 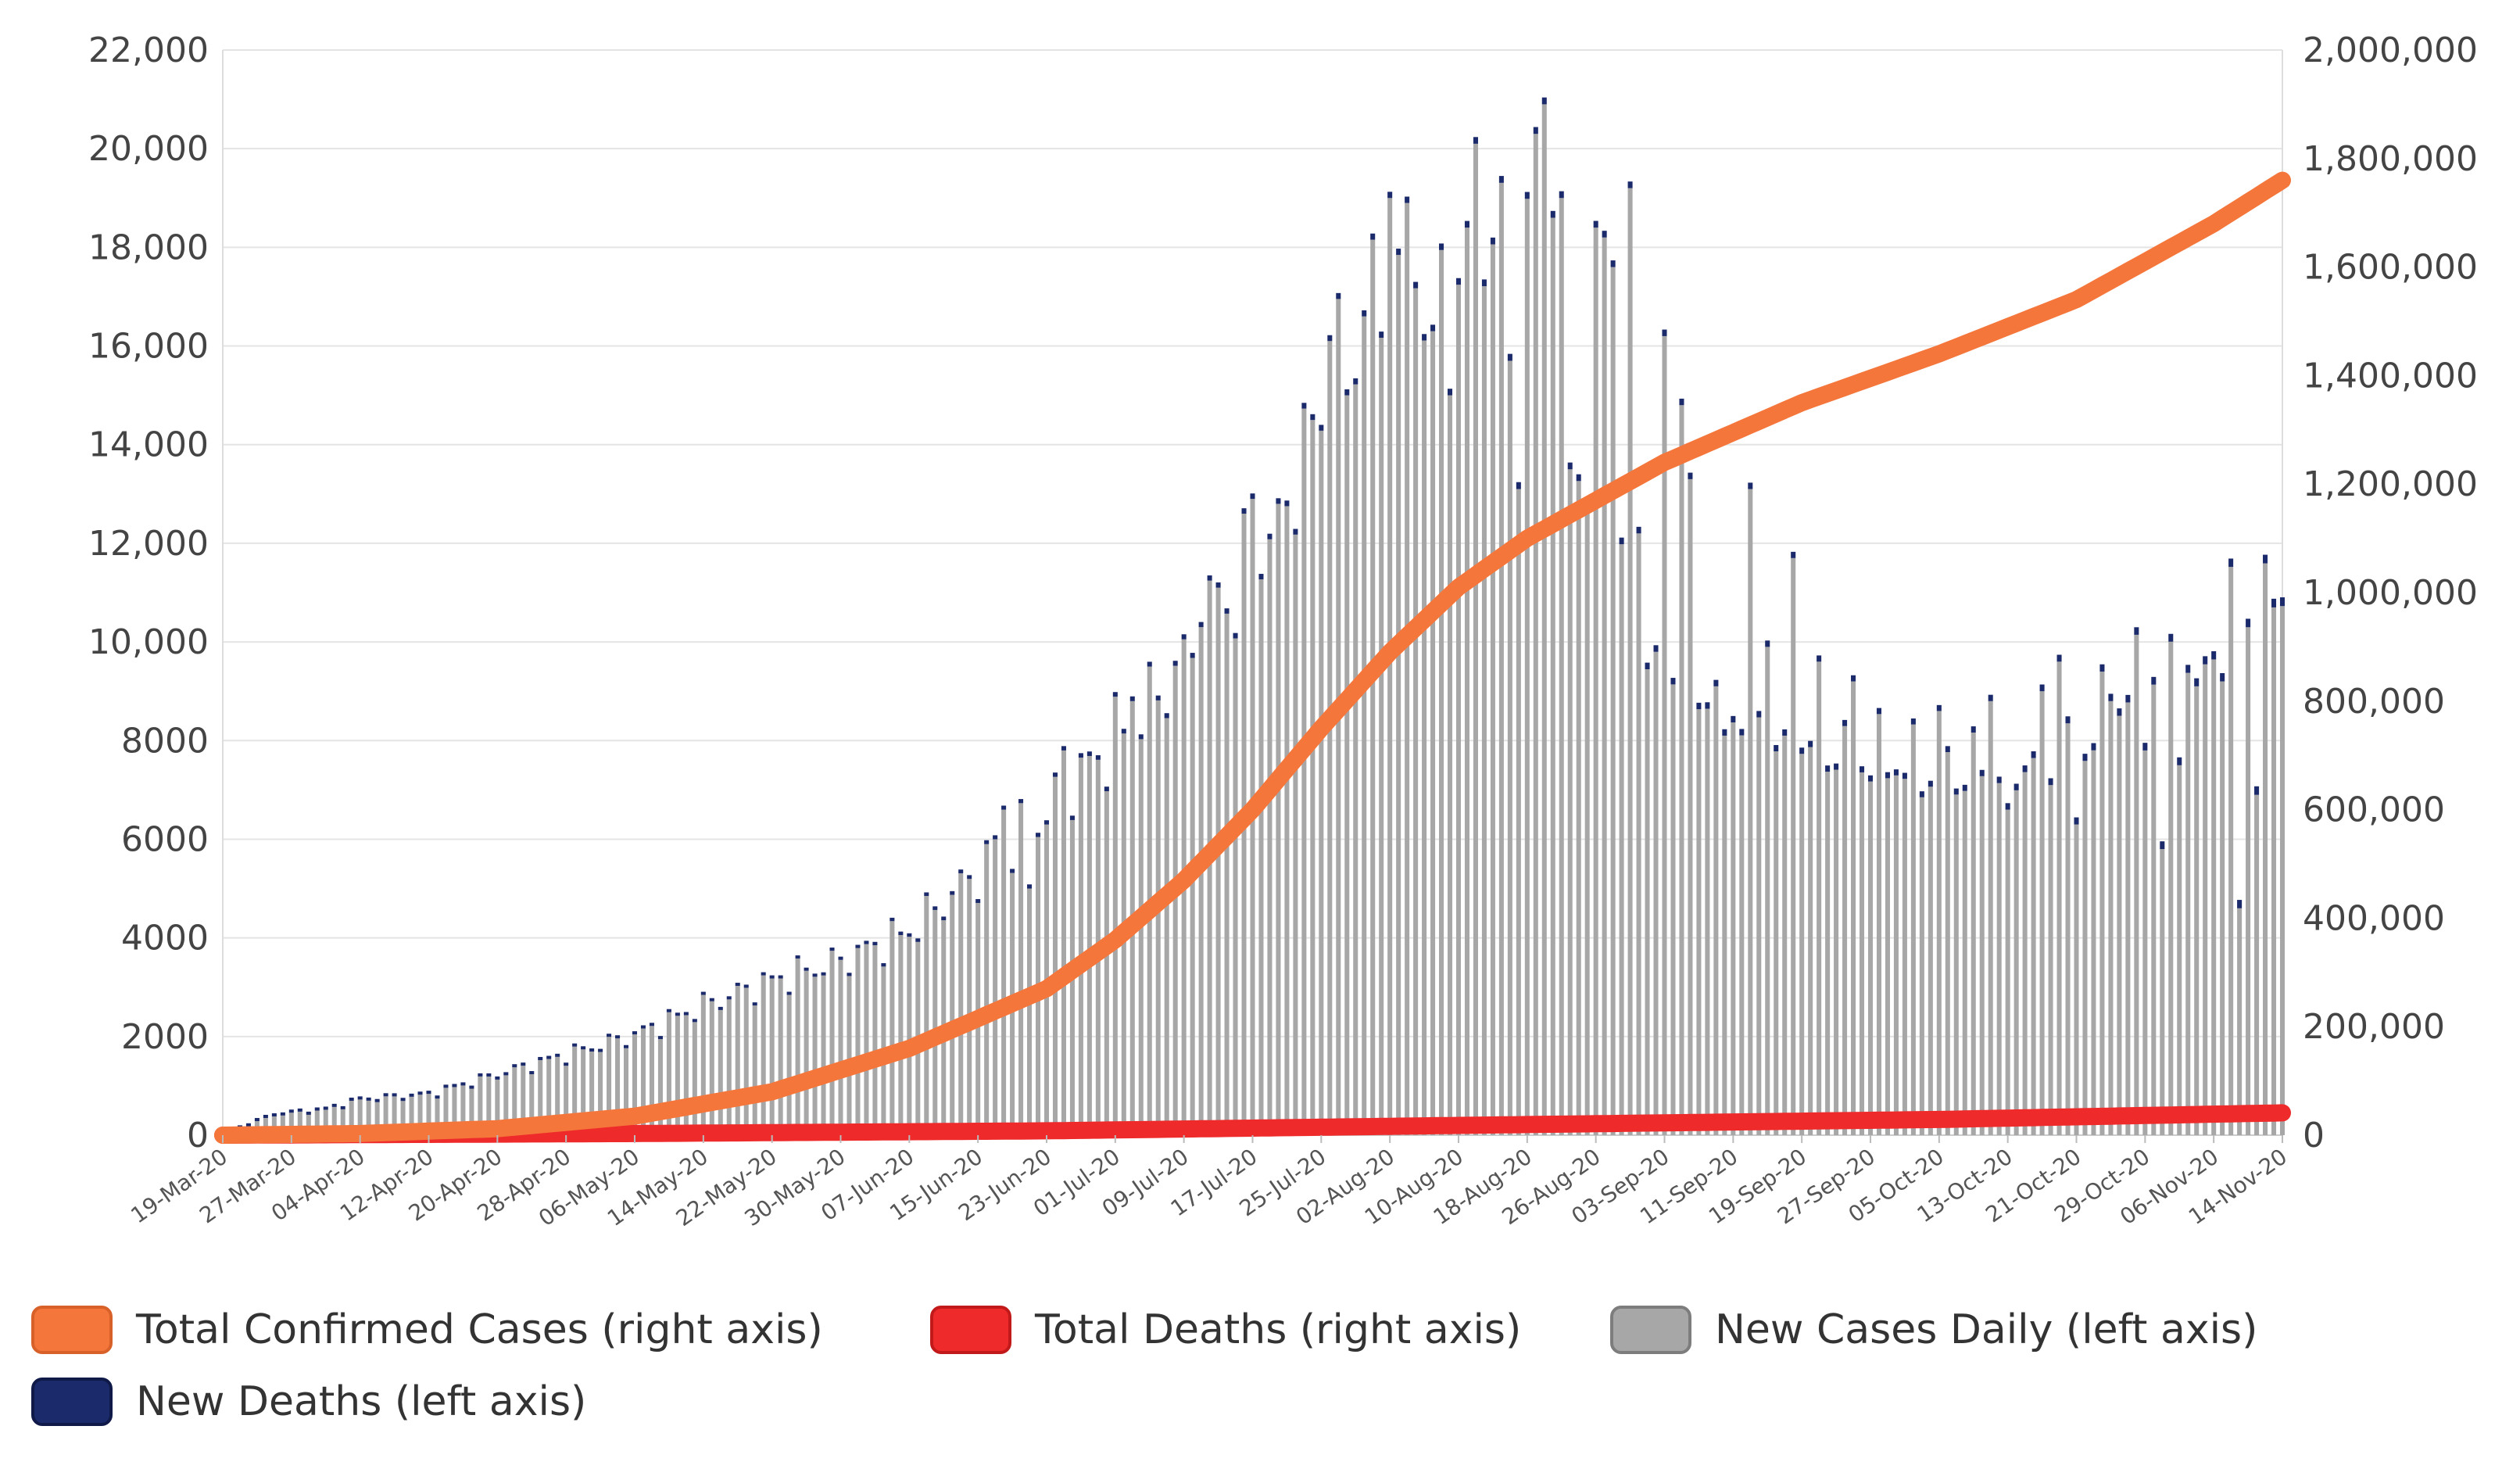 I want to click on left-tick-label: 8000, so click(x=165, y=741).